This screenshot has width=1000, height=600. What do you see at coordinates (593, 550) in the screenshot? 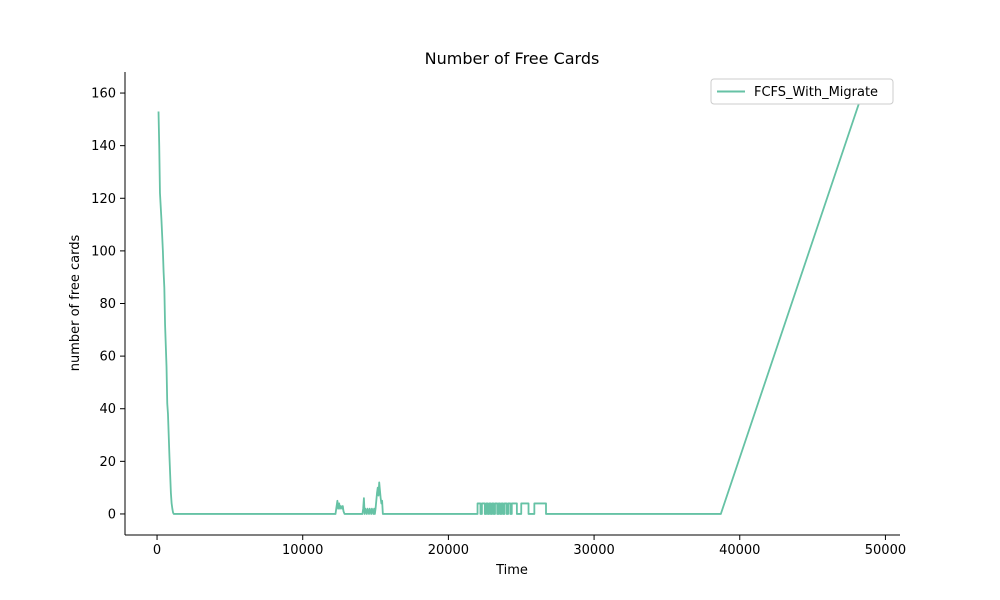
I see `x-tick-label: 30000` at bounding box center [593, 550].